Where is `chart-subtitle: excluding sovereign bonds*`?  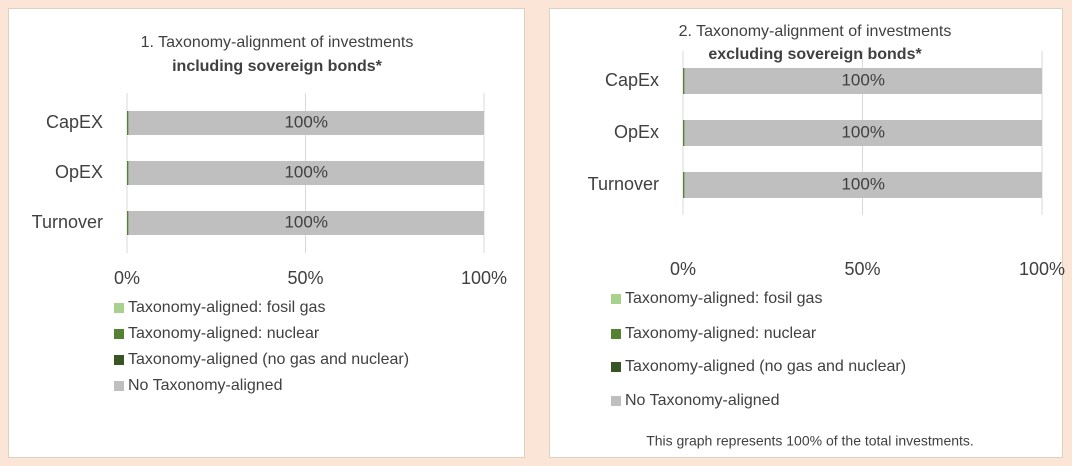 chart-subtitle: excluding sovereign bonds* is located at coordinates (815, 54).